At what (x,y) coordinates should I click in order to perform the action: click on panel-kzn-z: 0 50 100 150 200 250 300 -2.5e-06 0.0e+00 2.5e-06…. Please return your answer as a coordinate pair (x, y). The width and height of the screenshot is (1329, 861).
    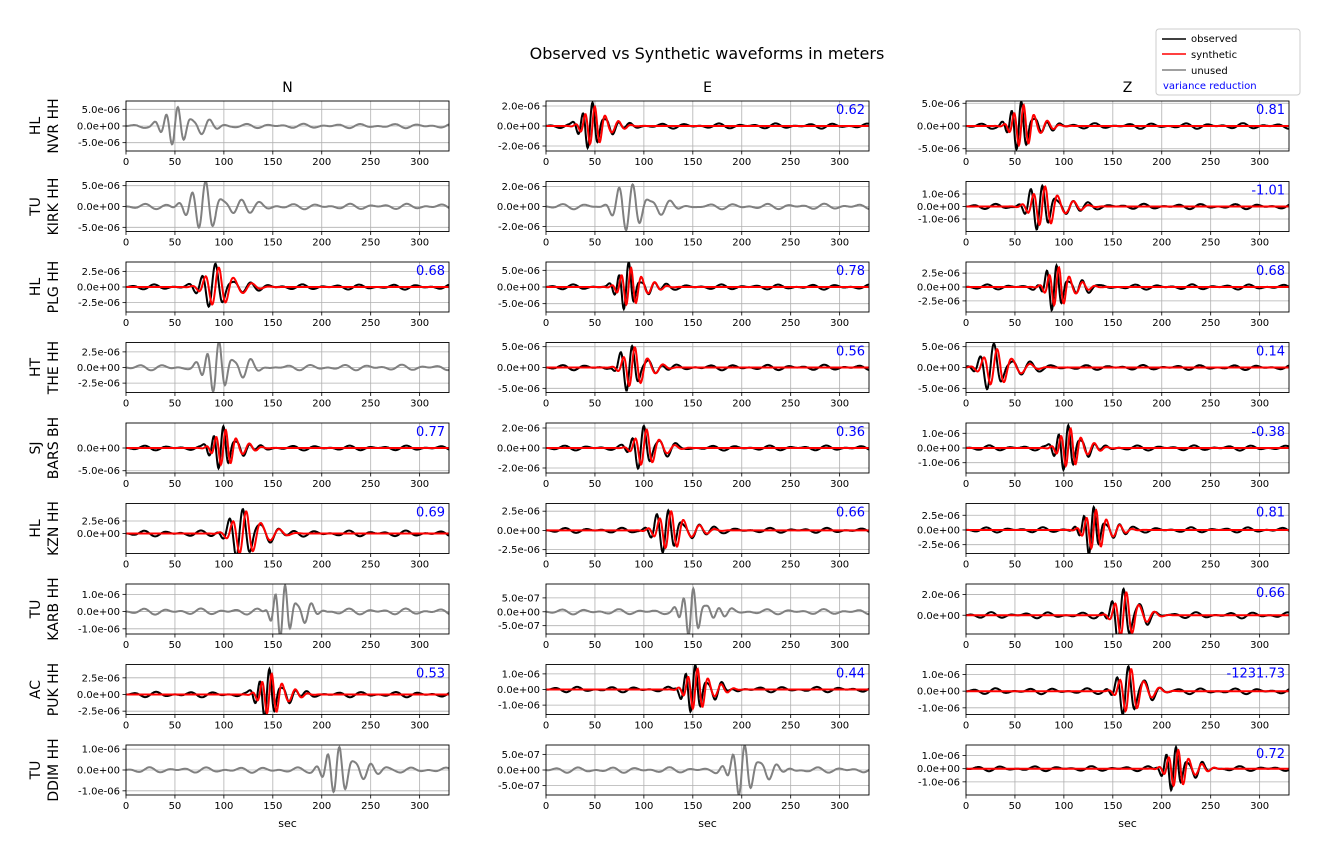
    Looking at the image, I should click on (1103, 537).